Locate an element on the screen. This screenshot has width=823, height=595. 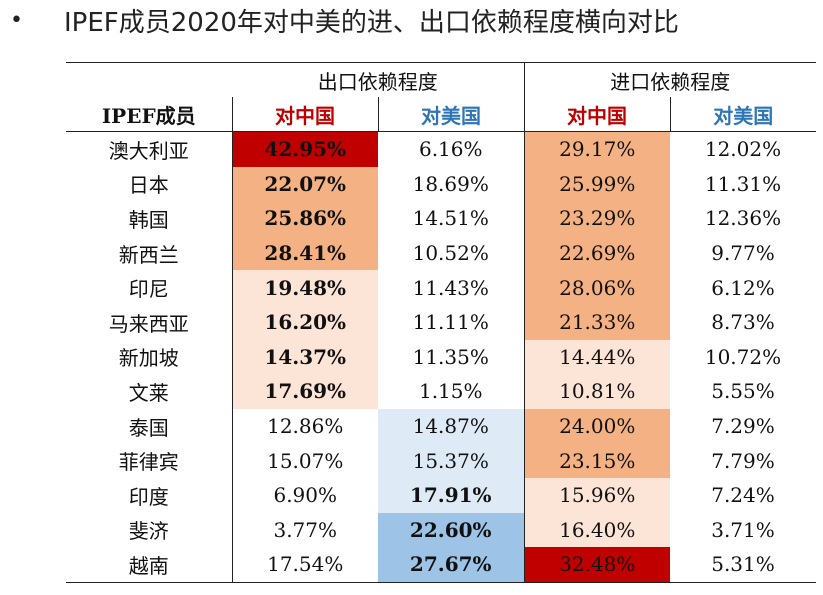
table-row: 印度 6.90% 17.91% 15.96% 7.24% is located at coordinates (441, 495).